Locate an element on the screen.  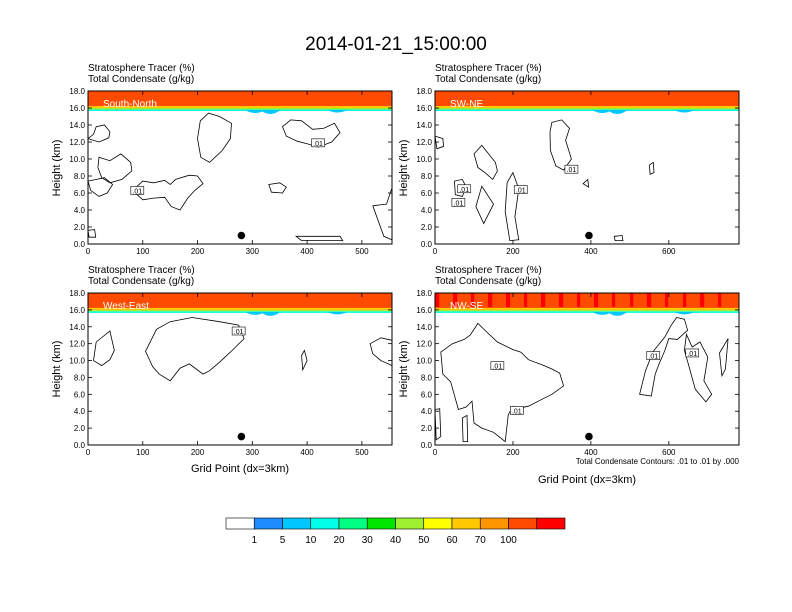
x-tick-label: 500 is located at coordinates (362, 452).